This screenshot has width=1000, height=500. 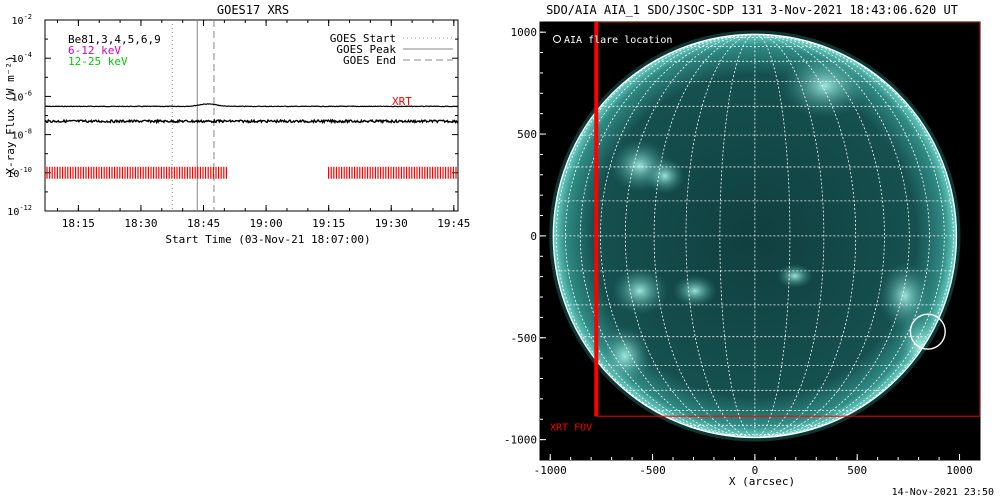 What do you see at coordinates (251, 114) in the screenshot?
I see `goes-series` at bounding box center [251, 114].